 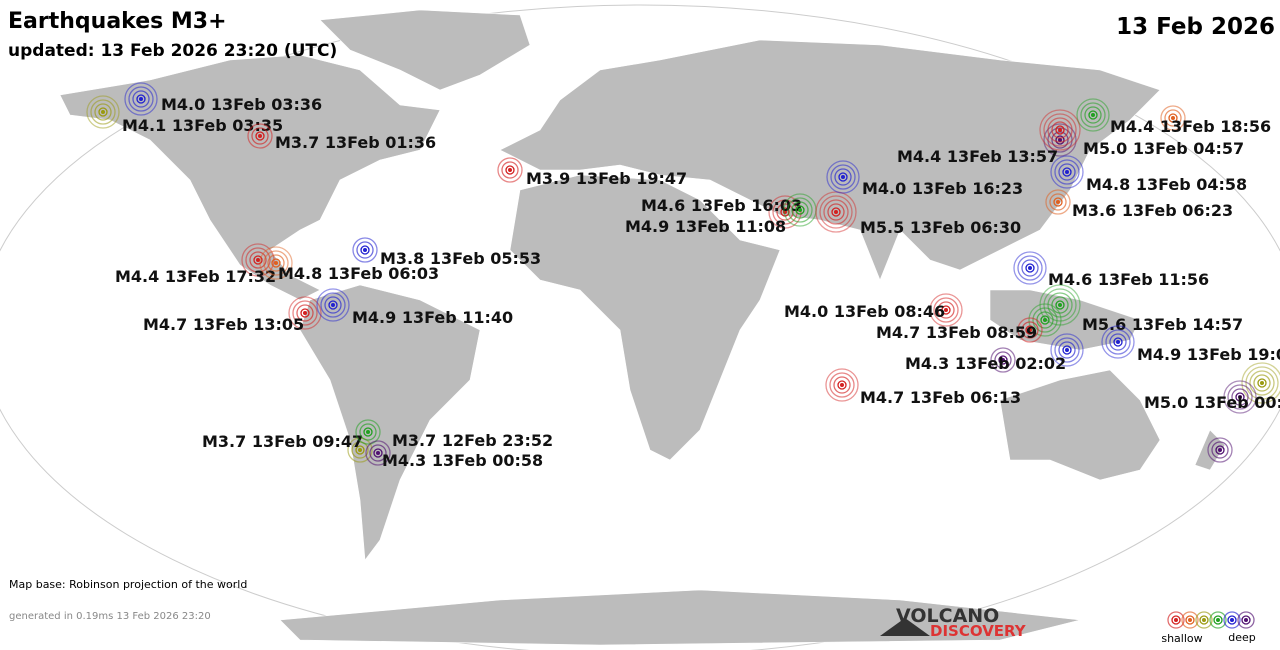 I want to click on quake: M4.6 13Feb 16:03, so click(x=721, y=212).